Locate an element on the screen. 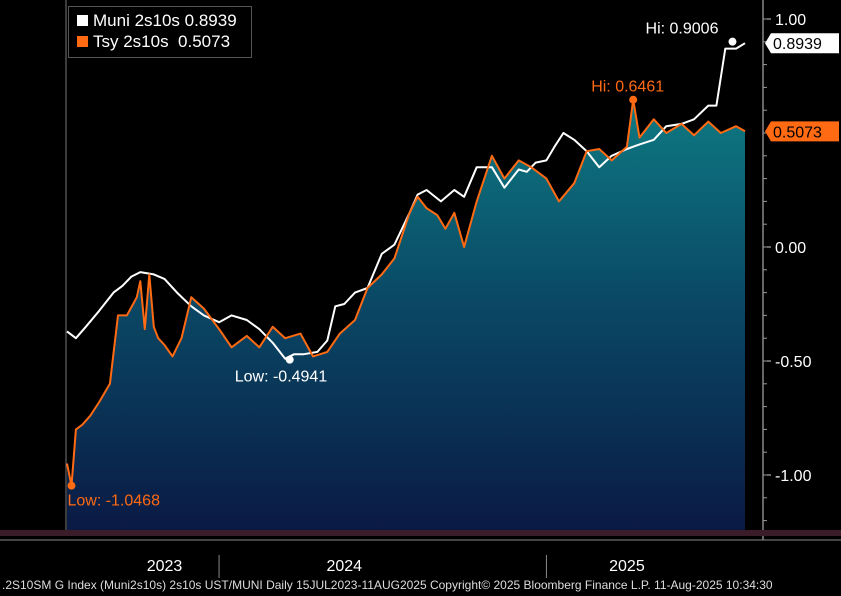  y-tick-label: -0.50 is located at coordinates (793, 362).